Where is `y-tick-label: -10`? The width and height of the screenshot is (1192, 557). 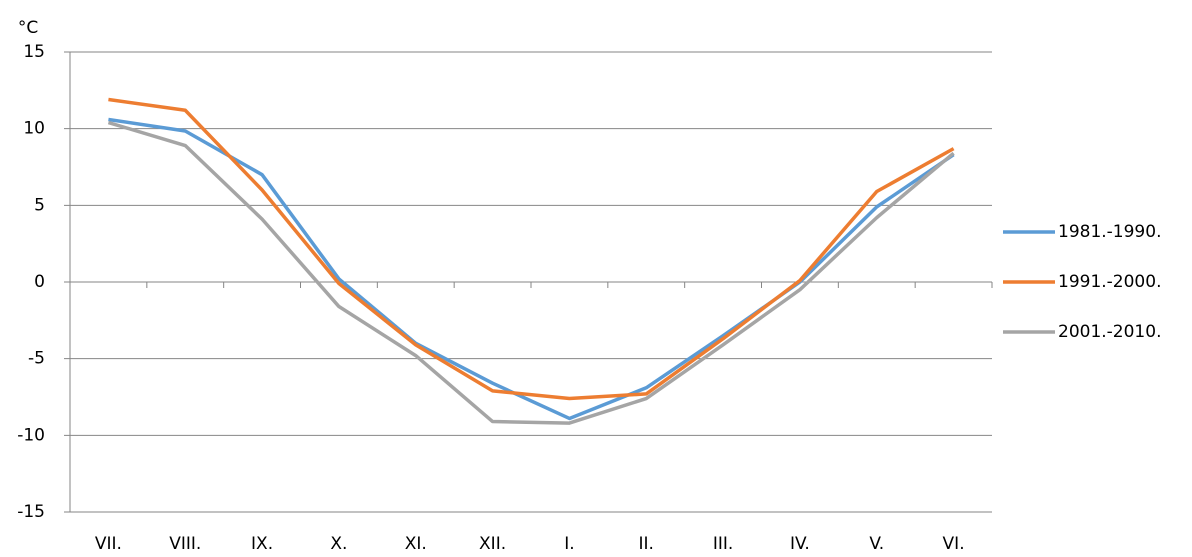 y-tick-label: -10 is located at coordinates (31, 435).